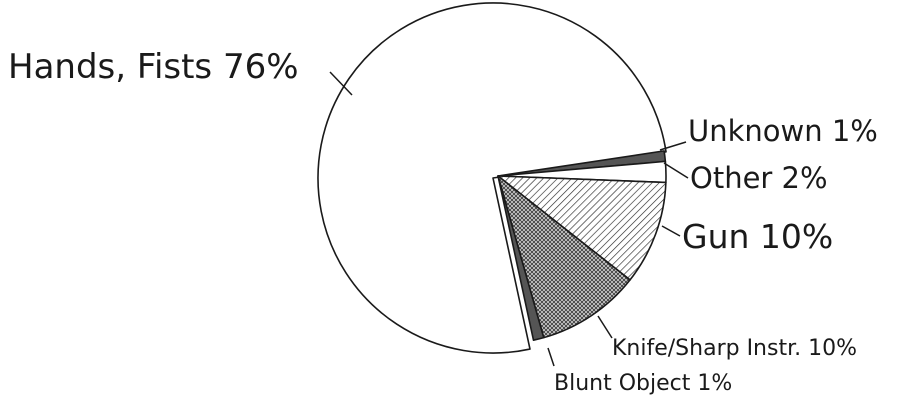 This screenshot has height=405, width=913. Describe the element at coordinates (734, 348) in the screenshot. I see `slice-label-knife-sharp-instr-10: Knife/Sharp Instr. 10%` at that location.